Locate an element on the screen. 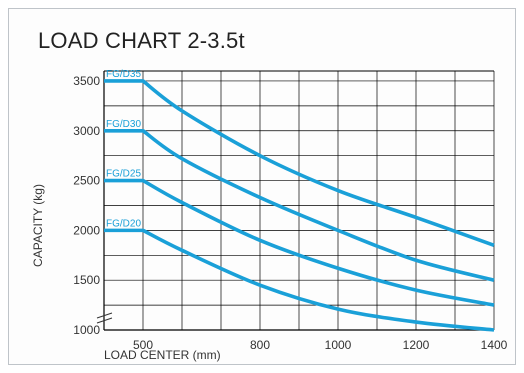  series-label: FG/D20 is located at coordinates (123, 223).